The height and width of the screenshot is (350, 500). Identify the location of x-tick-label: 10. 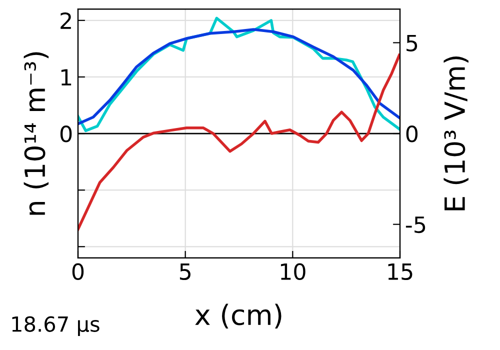
(293, 271).